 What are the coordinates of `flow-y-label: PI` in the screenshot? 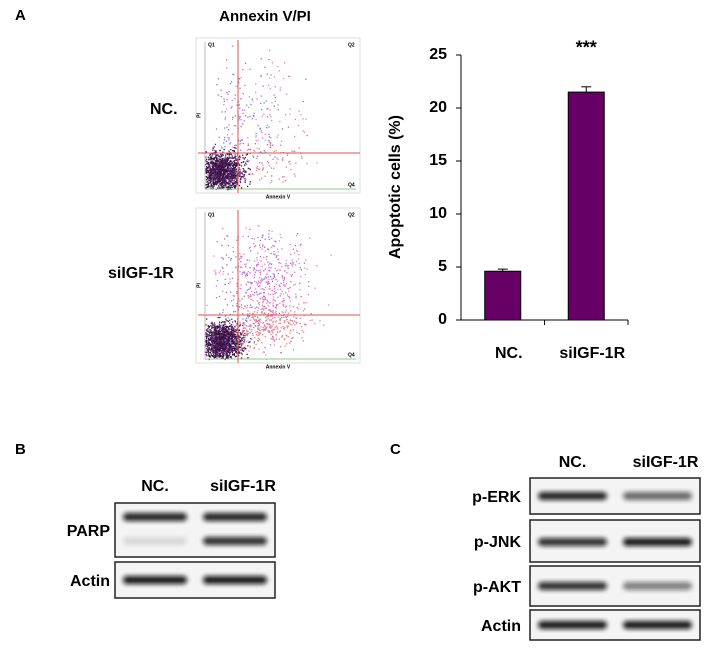 It's located at (199, 285).